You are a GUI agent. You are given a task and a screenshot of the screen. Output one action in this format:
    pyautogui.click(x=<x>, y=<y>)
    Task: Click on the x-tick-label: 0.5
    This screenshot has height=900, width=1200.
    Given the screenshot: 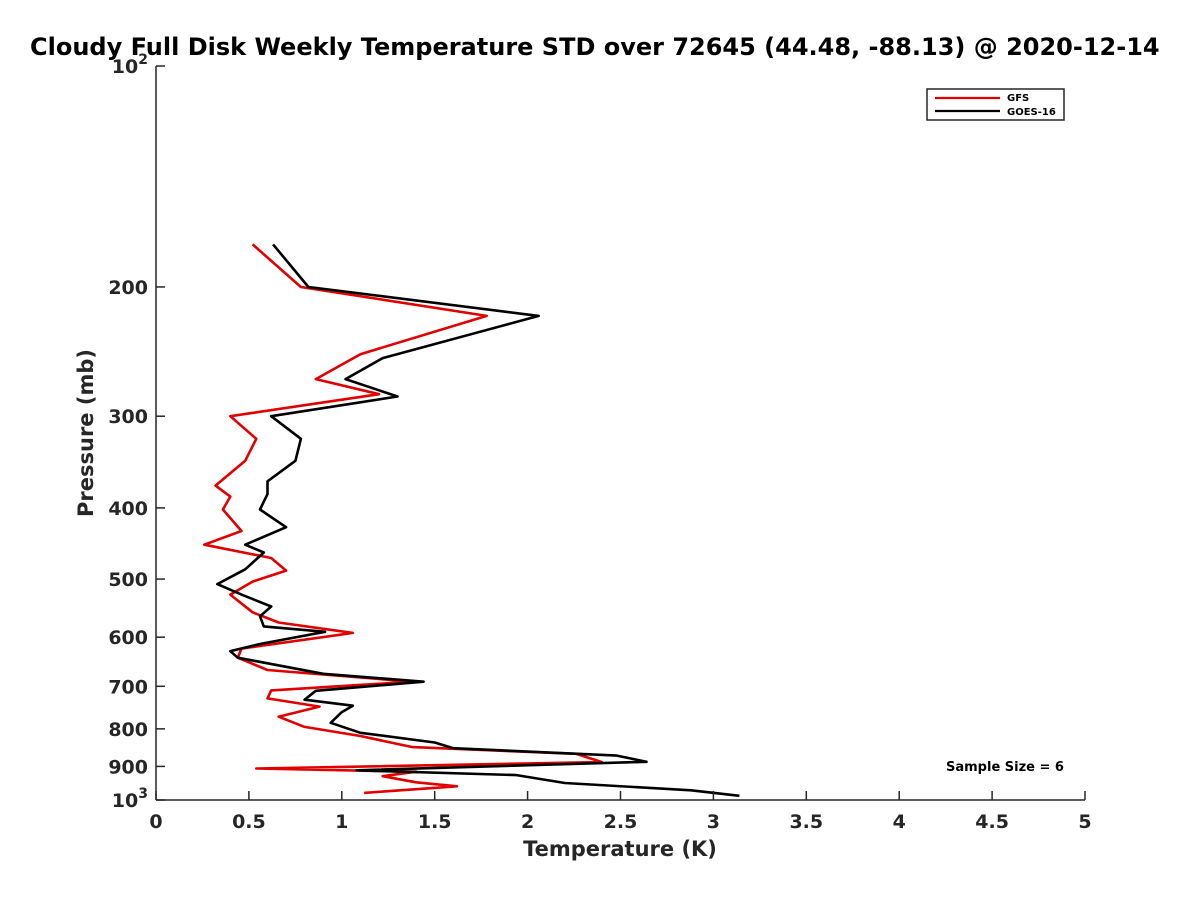 What is the action you would take?
    pyautogui.click(x=249, y=822)
    